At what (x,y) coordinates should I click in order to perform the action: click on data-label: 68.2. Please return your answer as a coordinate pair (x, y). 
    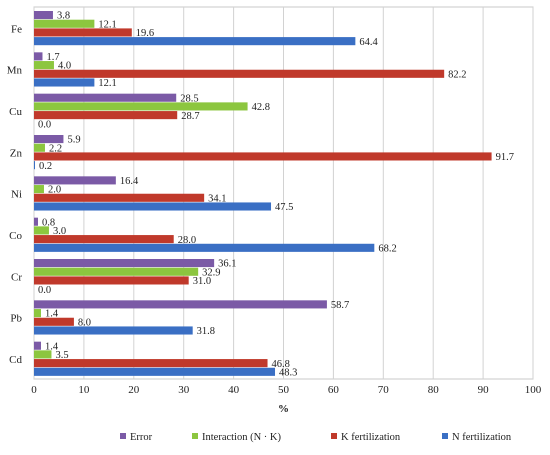
    Looking at the image, I should click on (387, 248).